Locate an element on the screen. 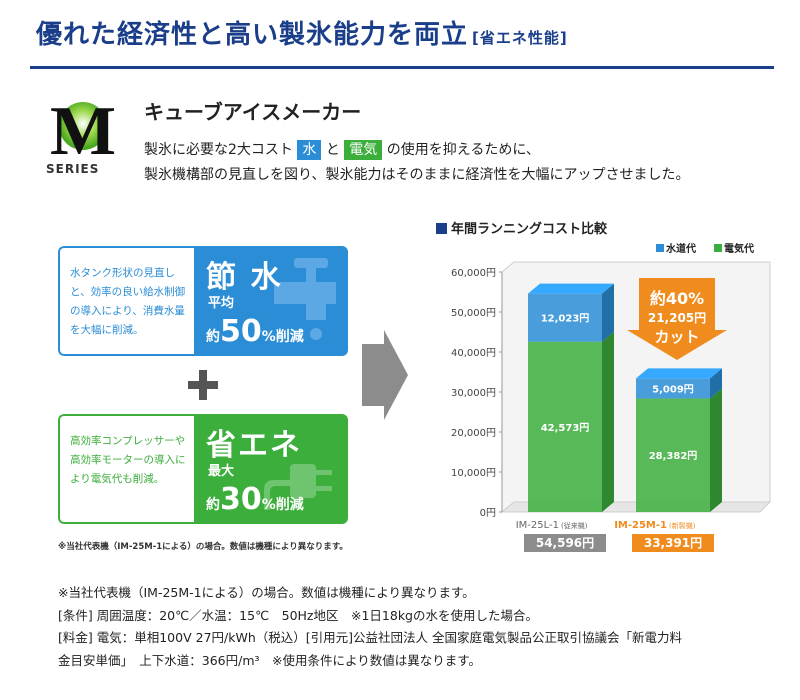  y-tick-label: 20,000円 is located at coordinates (473, 433).